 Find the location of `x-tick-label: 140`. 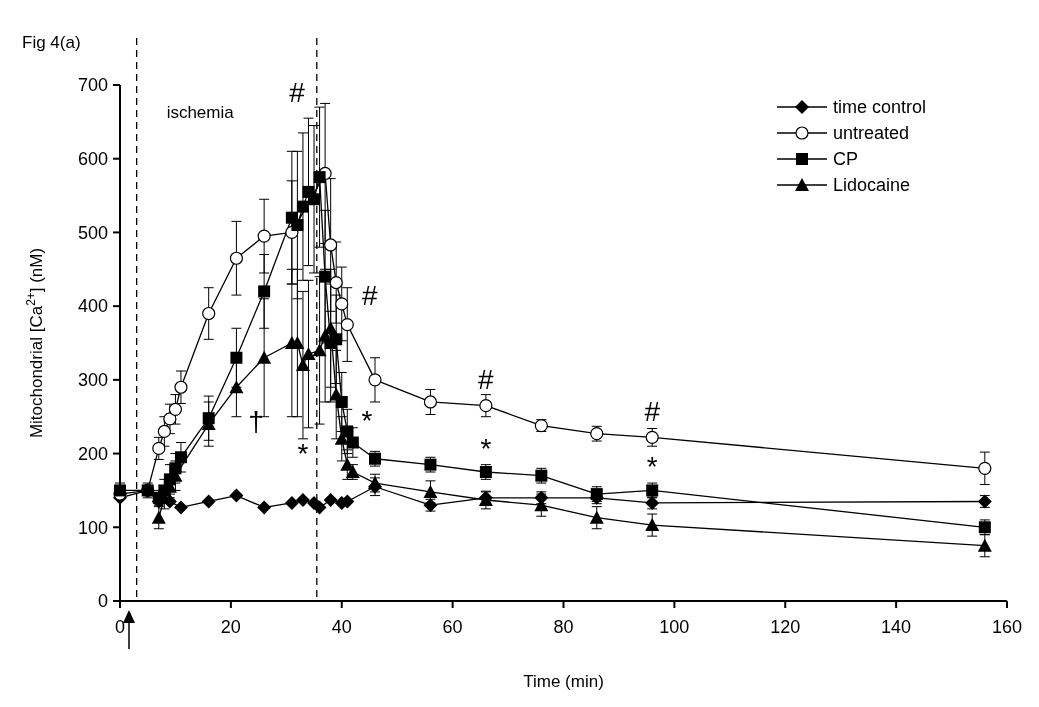

x-tick-label: 140 is located at coordinates (896, 627).